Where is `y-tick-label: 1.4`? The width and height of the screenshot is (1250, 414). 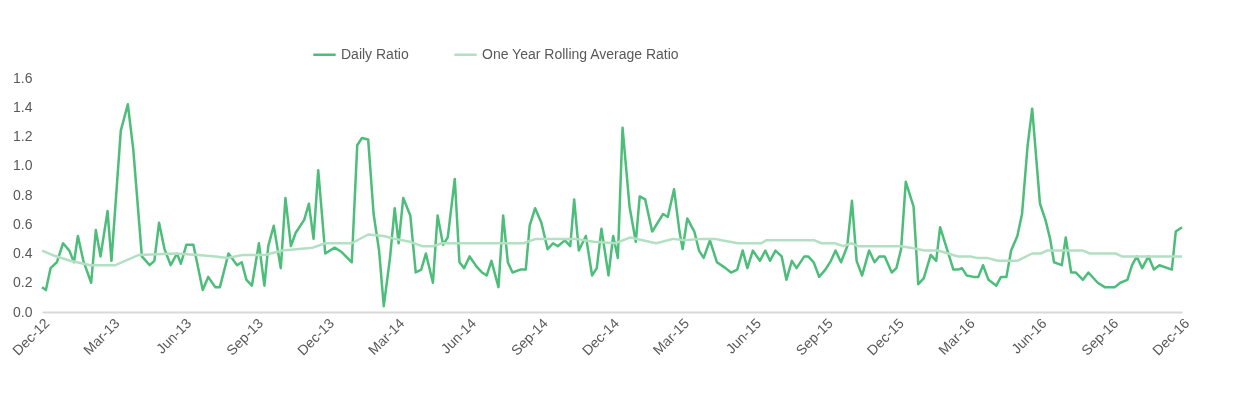 y-tick-label: 1.4 is located at coordinates (23, 106).